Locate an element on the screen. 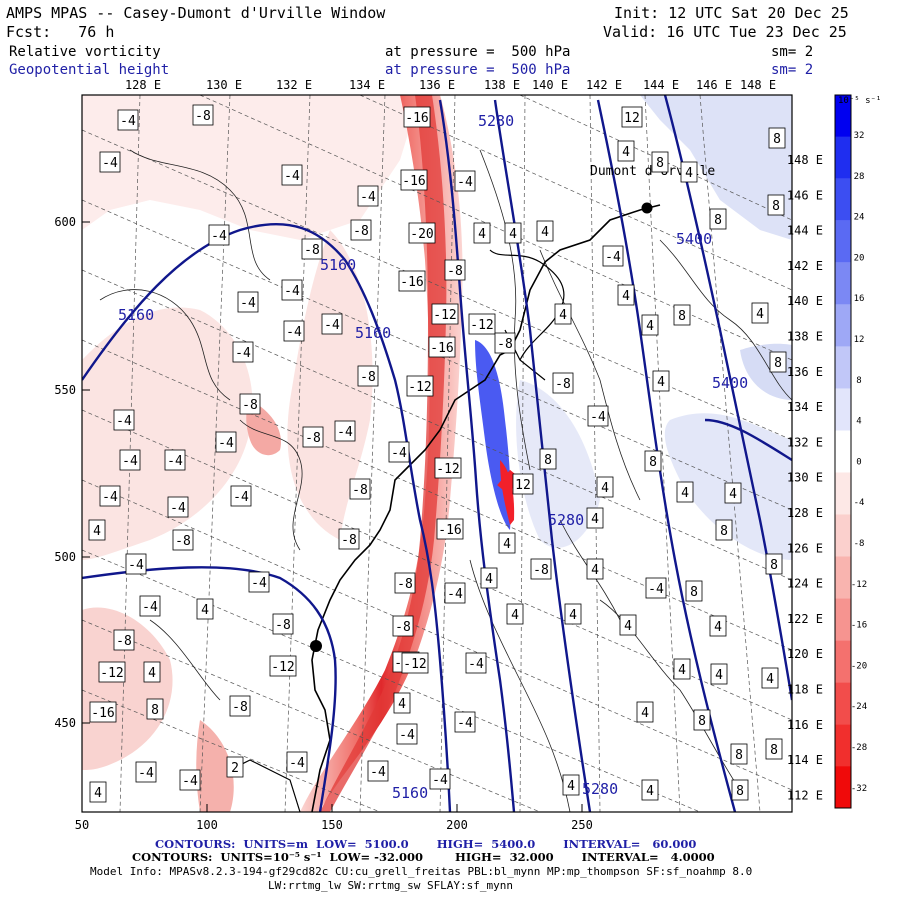 The width and height of the screenshot is (900, 900). right-longitude-label: 112 E is located at coordinates (805, 795).